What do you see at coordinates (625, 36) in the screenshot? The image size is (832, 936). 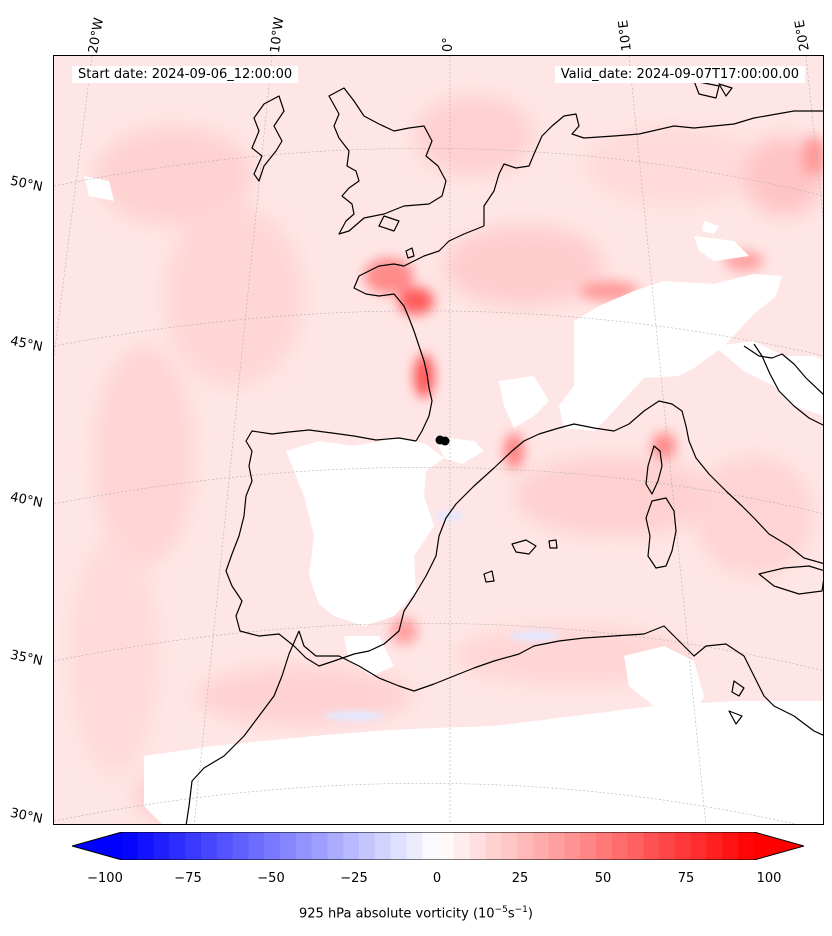 I see `lon-label-10e: 10°E` at bounding box center [625, 36].